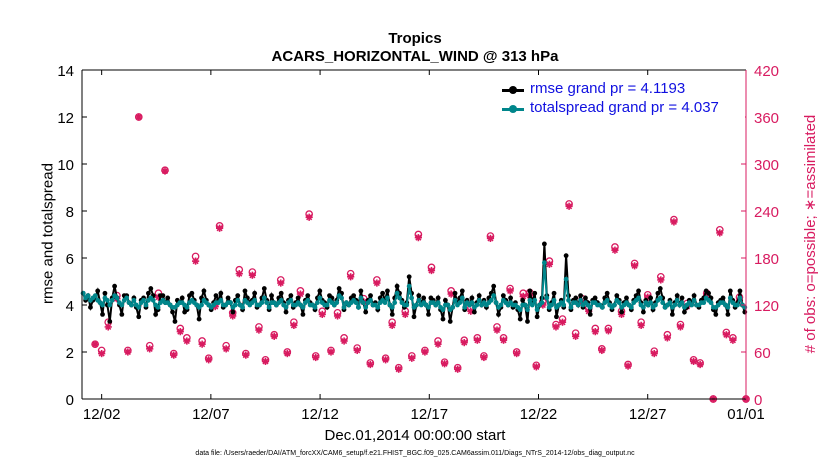 This screenshot has height=470, width=830. I want to click on legend-label-rmse: rmse grand pr = 4.1193, so click(608, 88).